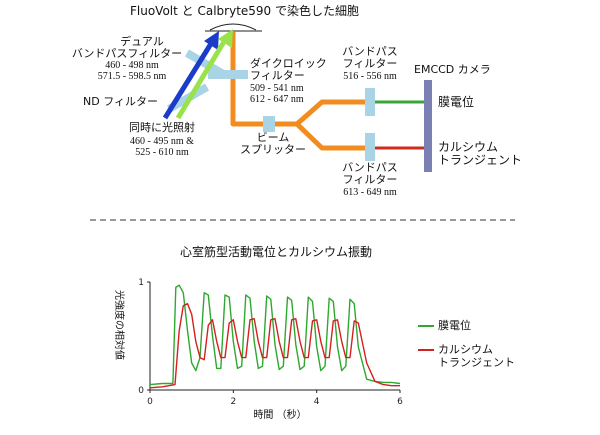 This screenshot has height=435, width=600. I want to click on series-membrane-potential, so click(275, 335).